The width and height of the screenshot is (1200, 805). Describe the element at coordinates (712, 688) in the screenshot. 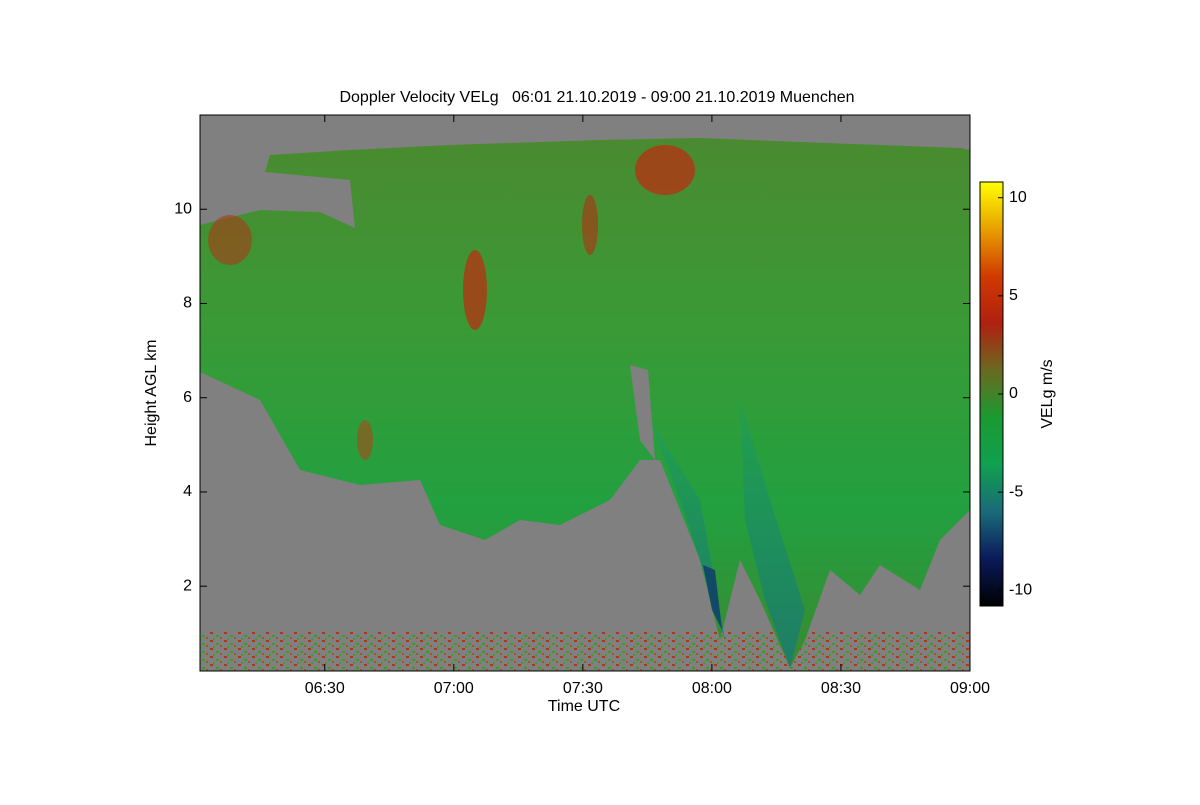

I see `x-tick-label: 08:00` at that location.